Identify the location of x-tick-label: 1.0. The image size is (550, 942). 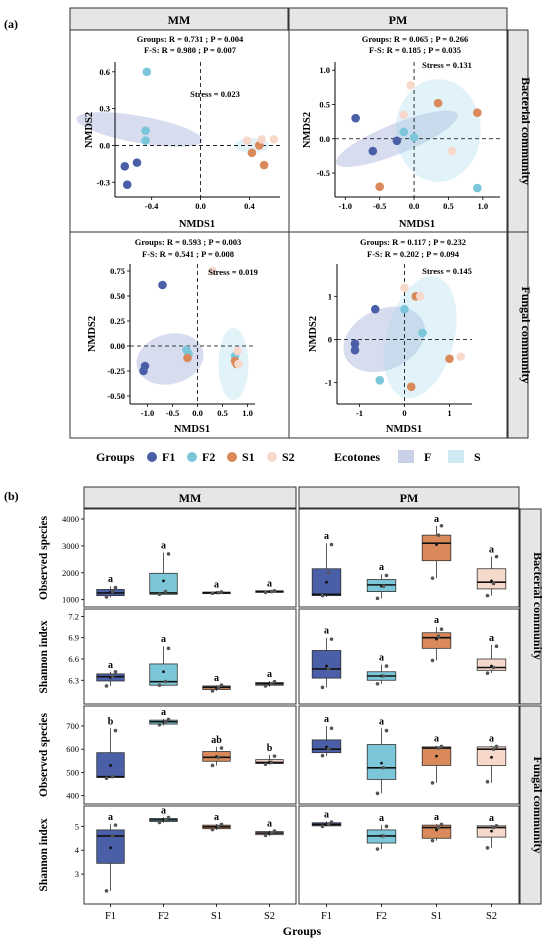
(247, 413).